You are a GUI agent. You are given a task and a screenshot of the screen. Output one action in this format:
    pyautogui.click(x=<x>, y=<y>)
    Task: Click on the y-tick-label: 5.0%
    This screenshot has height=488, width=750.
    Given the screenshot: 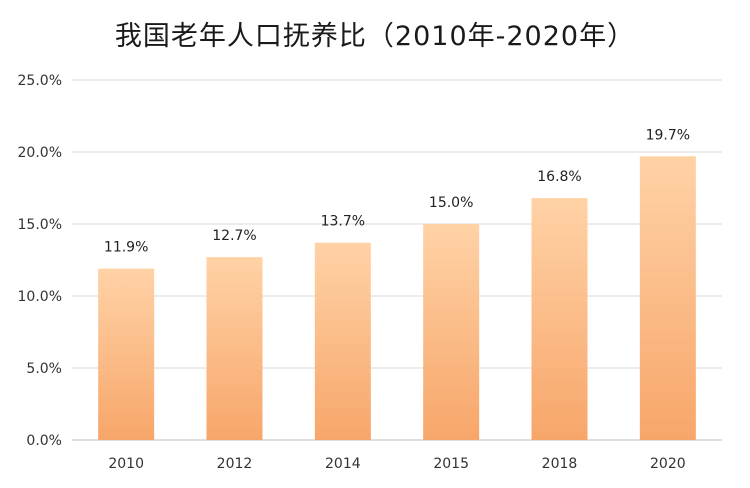 What is the action you would take?
    pyautogui.click(x=44, y=369)
    